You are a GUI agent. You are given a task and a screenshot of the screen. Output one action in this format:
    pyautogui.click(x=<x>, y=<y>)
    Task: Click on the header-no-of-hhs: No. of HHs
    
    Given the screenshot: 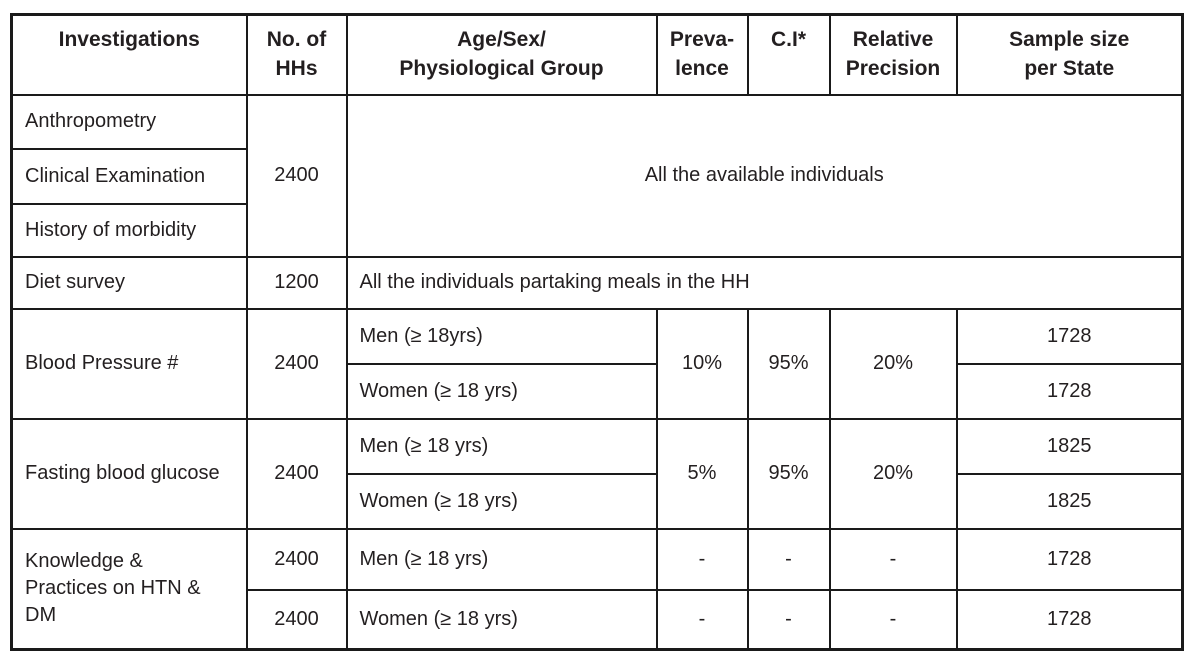 What is the action you would take?
    pyautogui.click(x=296, y=54)
    